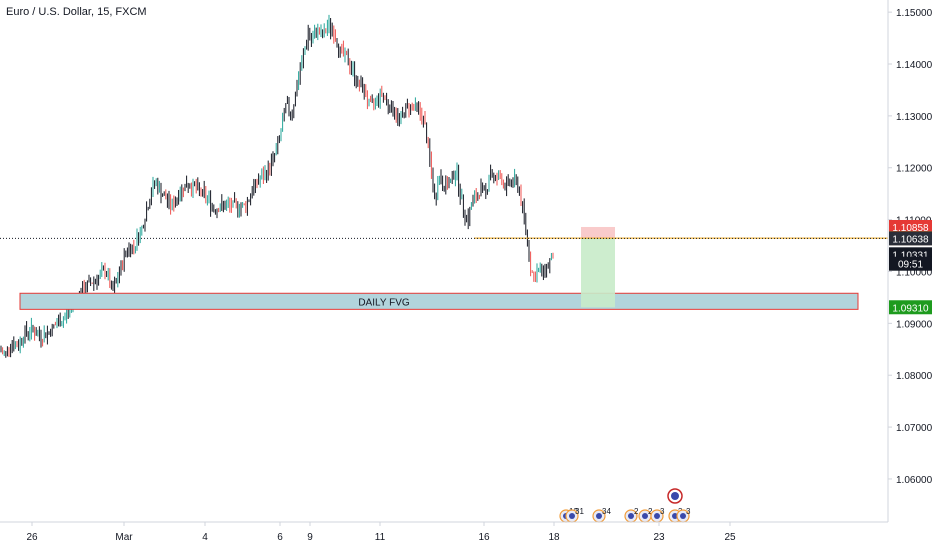  What do you see at coordinates (280, 537) in the screenshot?
I see `time-tick-label: 6` at bounding box center [280, 537].